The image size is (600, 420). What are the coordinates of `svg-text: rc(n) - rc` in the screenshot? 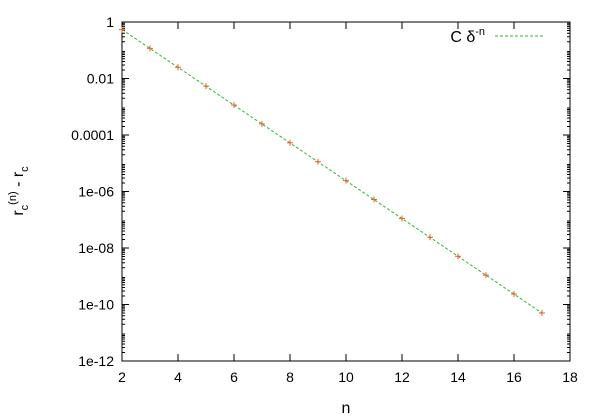 It's located at (19, 191).